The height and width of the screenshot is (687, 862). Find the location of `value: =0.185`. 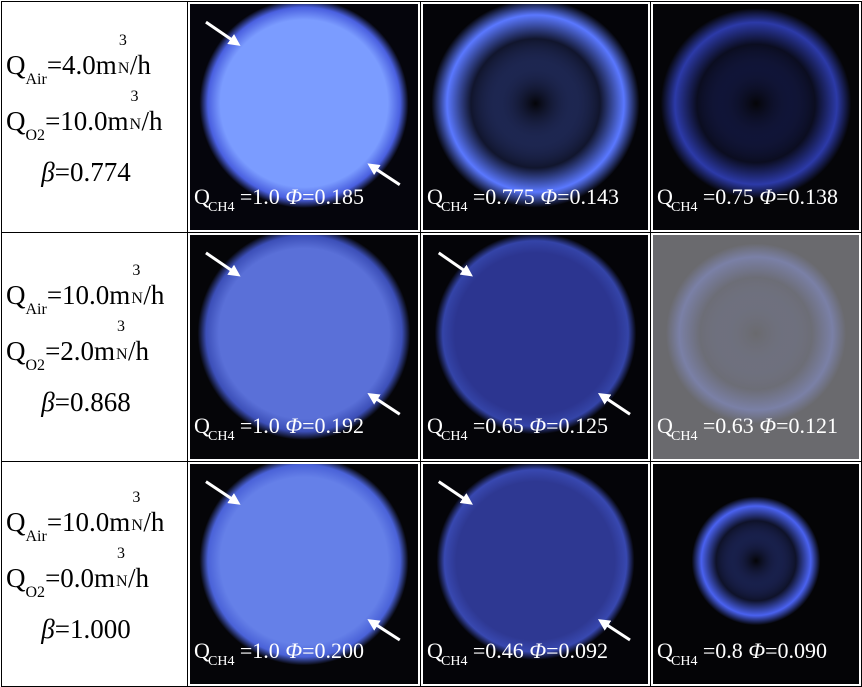

value: =0.185 is located at coordinates (333, 196).